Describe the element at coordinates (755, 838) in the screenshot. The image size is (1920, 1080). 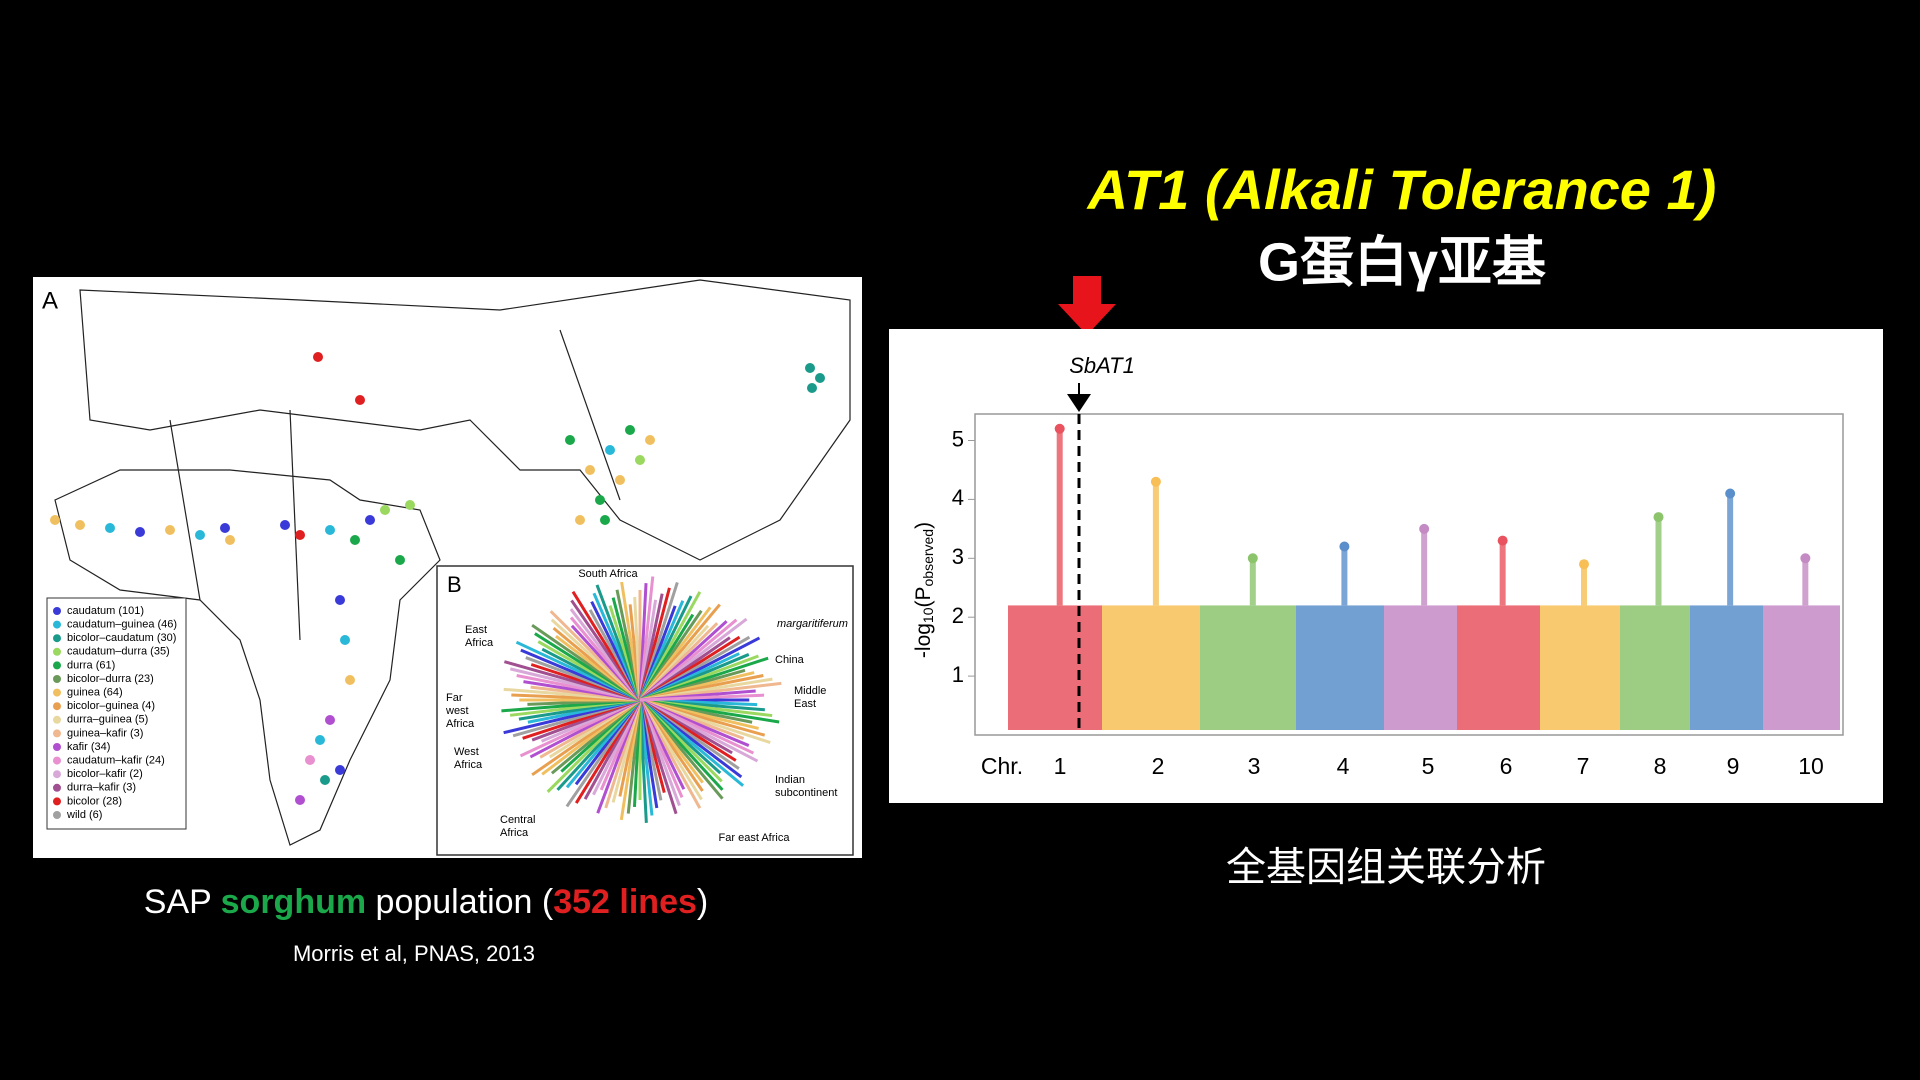
I see `region-label: Far east Africa` at that location.